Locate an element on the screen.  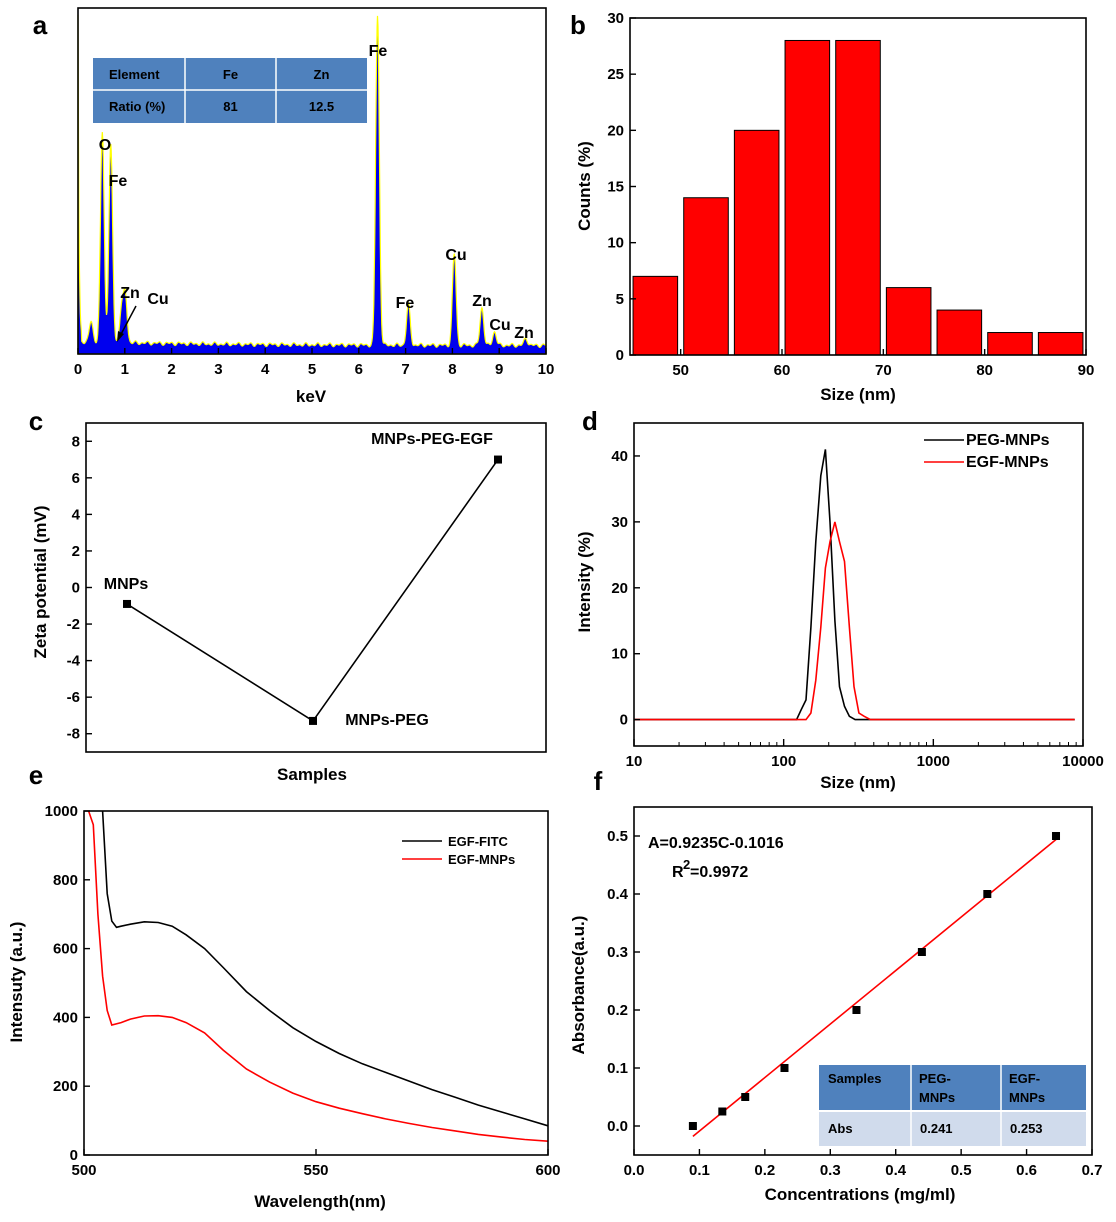
y-tick-label: 15 is located at coordinates (615, 187).